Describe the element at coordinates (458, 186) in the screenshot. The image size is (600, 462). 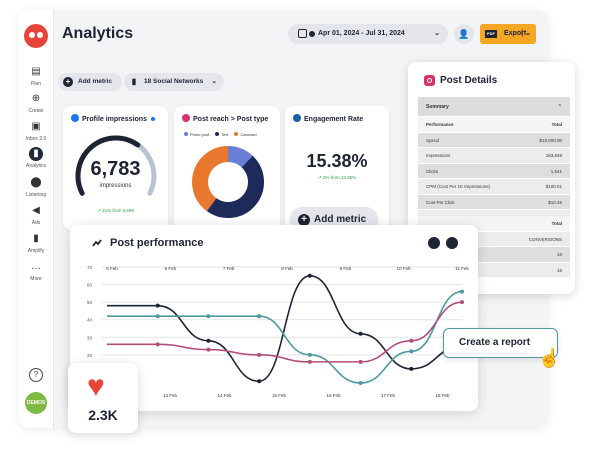
I see `row-label: CPM (Cost Per 1K Impressions)` at that location.